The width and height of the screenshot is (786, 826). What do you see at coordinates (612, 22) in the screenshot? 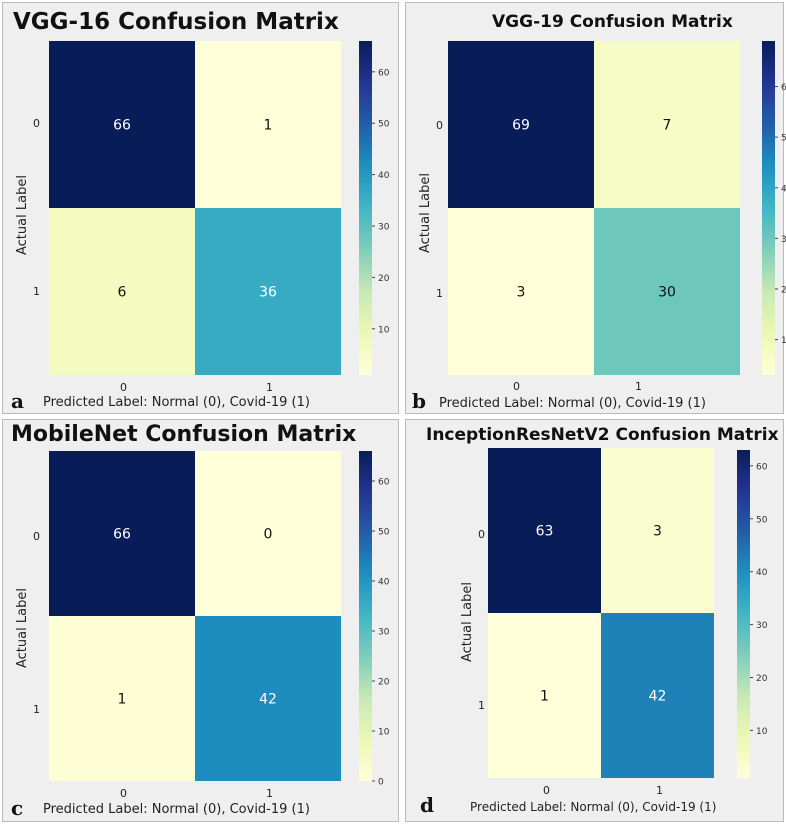
I see `chart-title: VGG-19 Confusion Matrix` at bounding box center [612, 22].